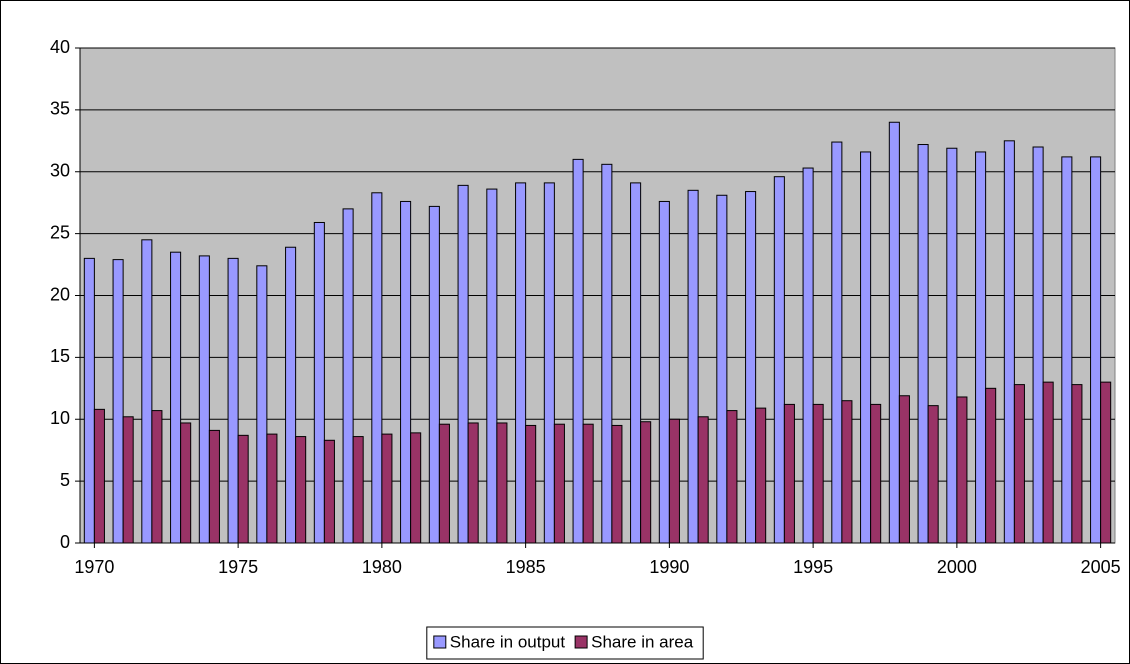 The height and width of the screenshot is (664, 1130). I want to click on y-tick-label: 25, so click(60, 232).